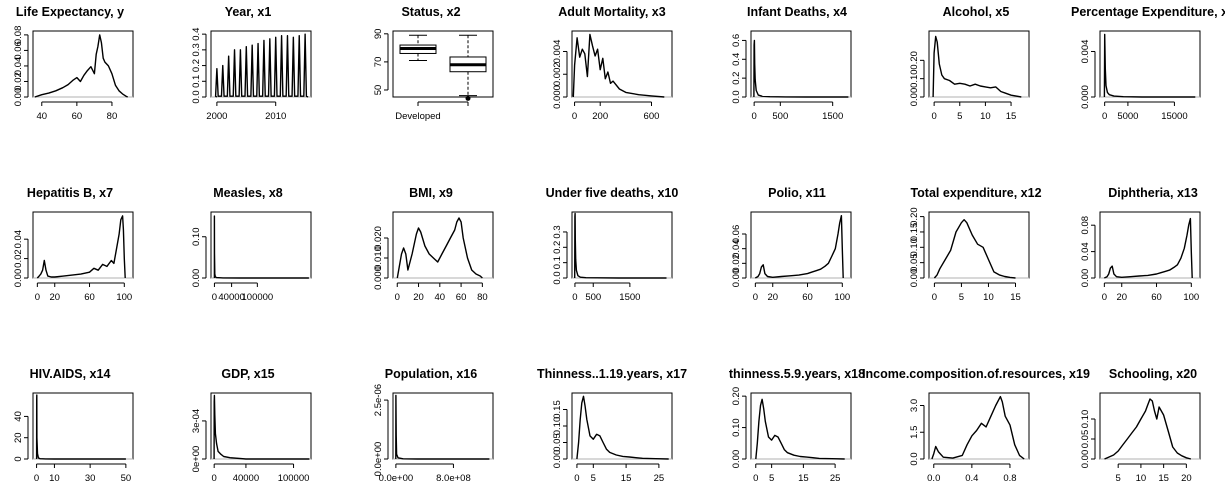 The height and width of the screenshot is (500, 1225). I want to click on x-axis: Developed, so click(432, 111).